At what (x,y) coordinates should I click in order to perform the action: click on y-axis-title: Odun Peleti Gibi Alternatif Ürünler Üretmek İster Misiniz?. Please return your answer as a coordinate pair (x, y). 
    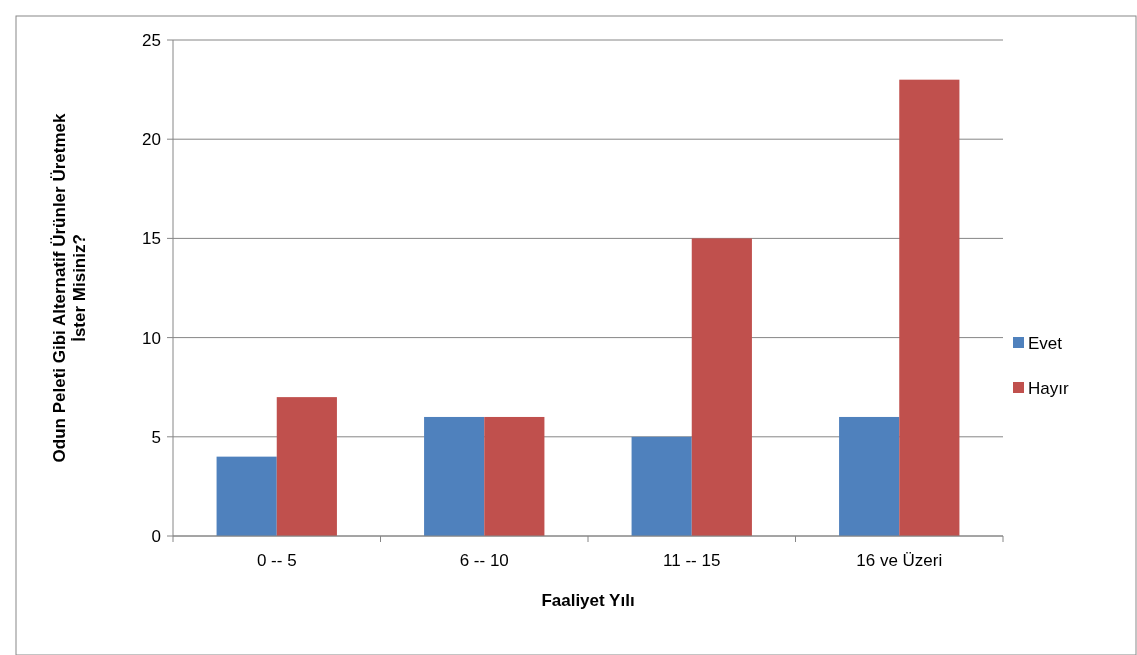
    Looking at the image, I should click on (69, 288).